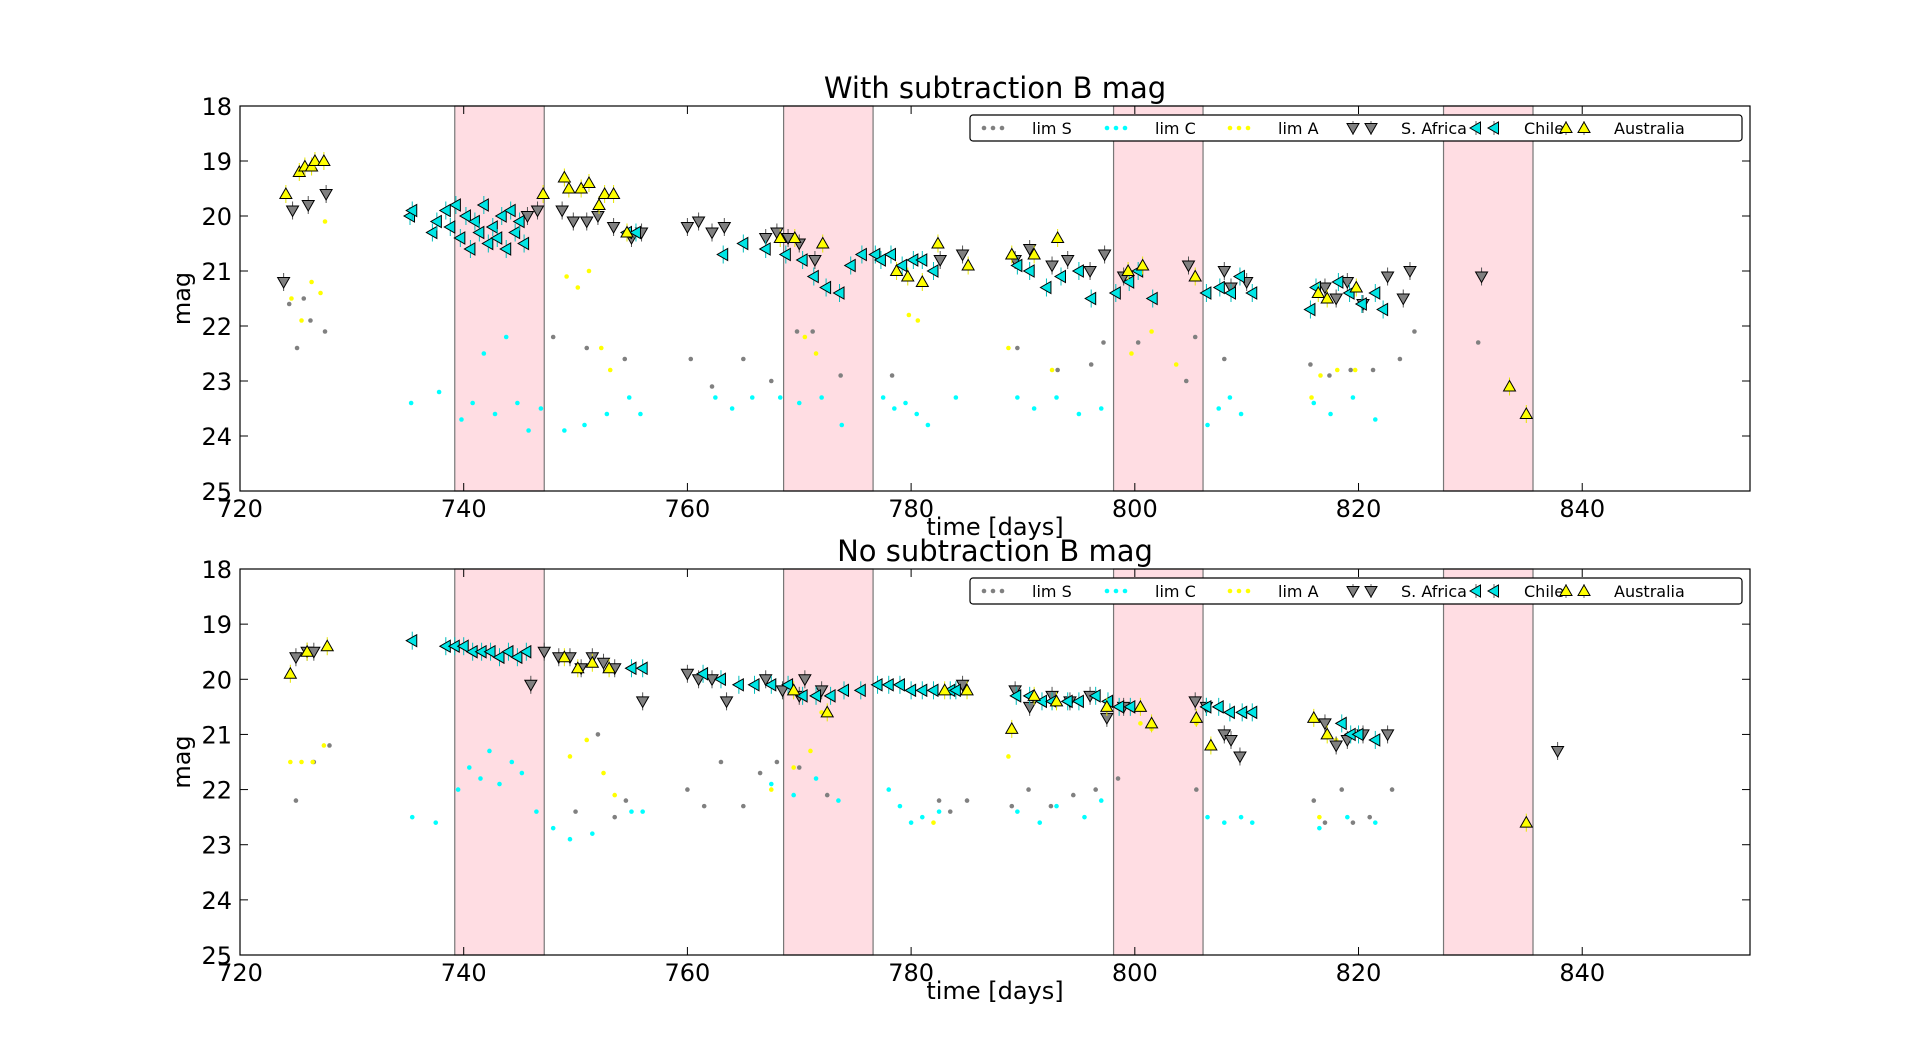 The image size is (1918, 1047). I want to click on x-axis-label: time [days], so click(994, 527).